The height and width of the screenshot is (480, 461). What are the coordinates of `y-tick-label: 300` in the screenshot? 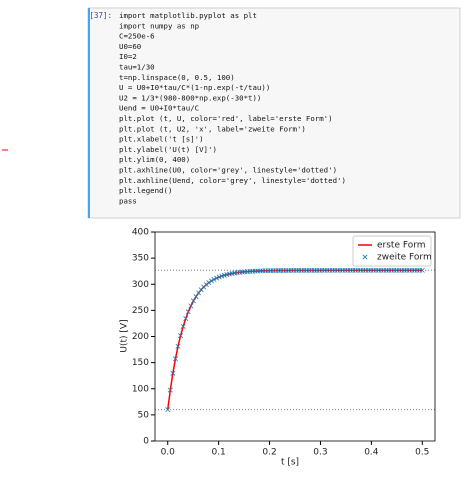 It's located at (140, 285).